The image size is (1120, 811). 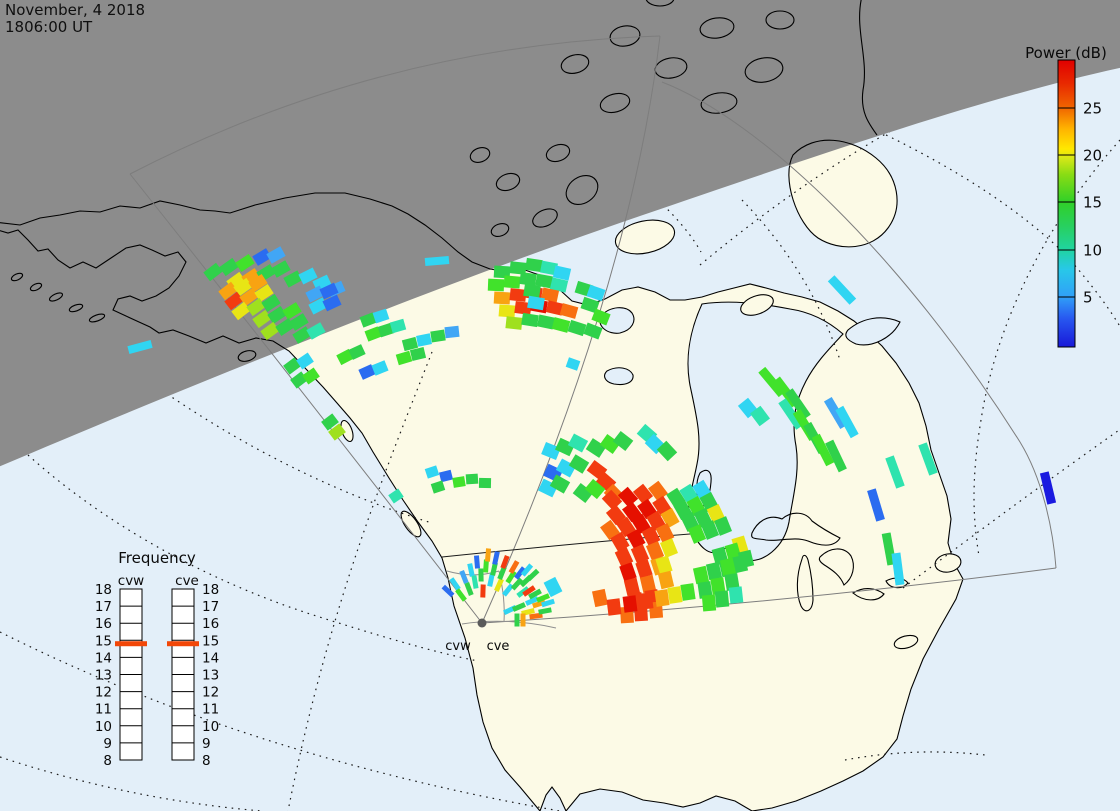 I want to click on frequency-tick-label: 15, so click(x=210, y=641).